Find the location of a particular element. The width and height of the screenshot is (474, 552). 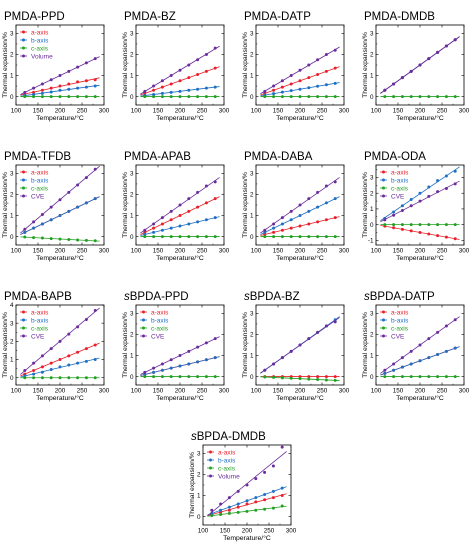

x-tick-label: 300 is located at coordinates (224, 251).